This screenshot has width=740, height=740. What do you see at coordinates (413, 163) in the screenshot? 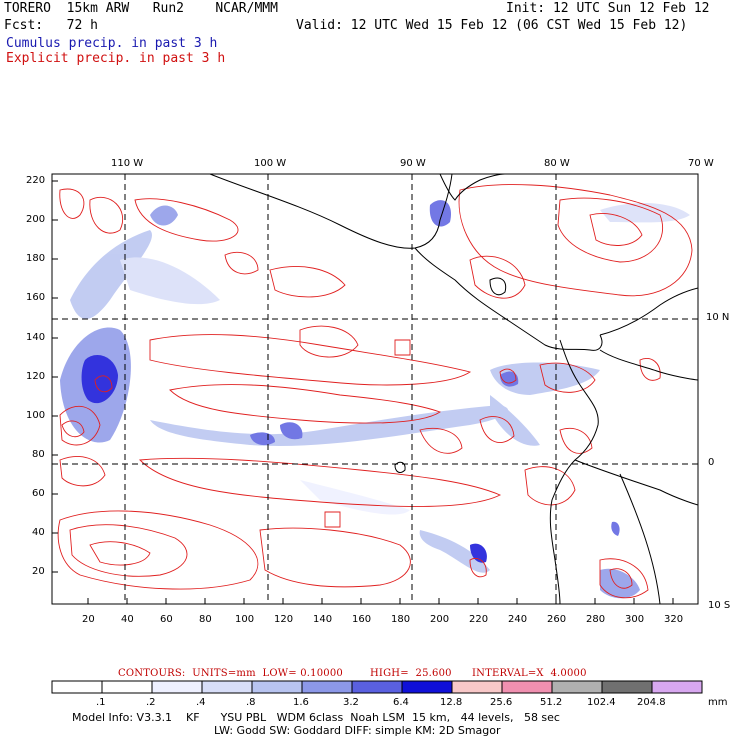
I see `lon-label-90w: 90 W` at bounding box center [413, 163].